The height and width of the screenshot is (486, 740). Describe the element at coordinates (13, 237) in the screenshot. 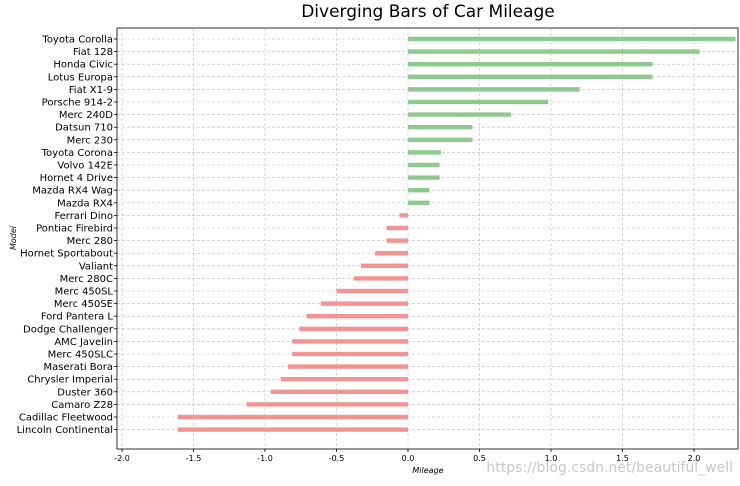

I see `y-axis-label: Model` at that location.